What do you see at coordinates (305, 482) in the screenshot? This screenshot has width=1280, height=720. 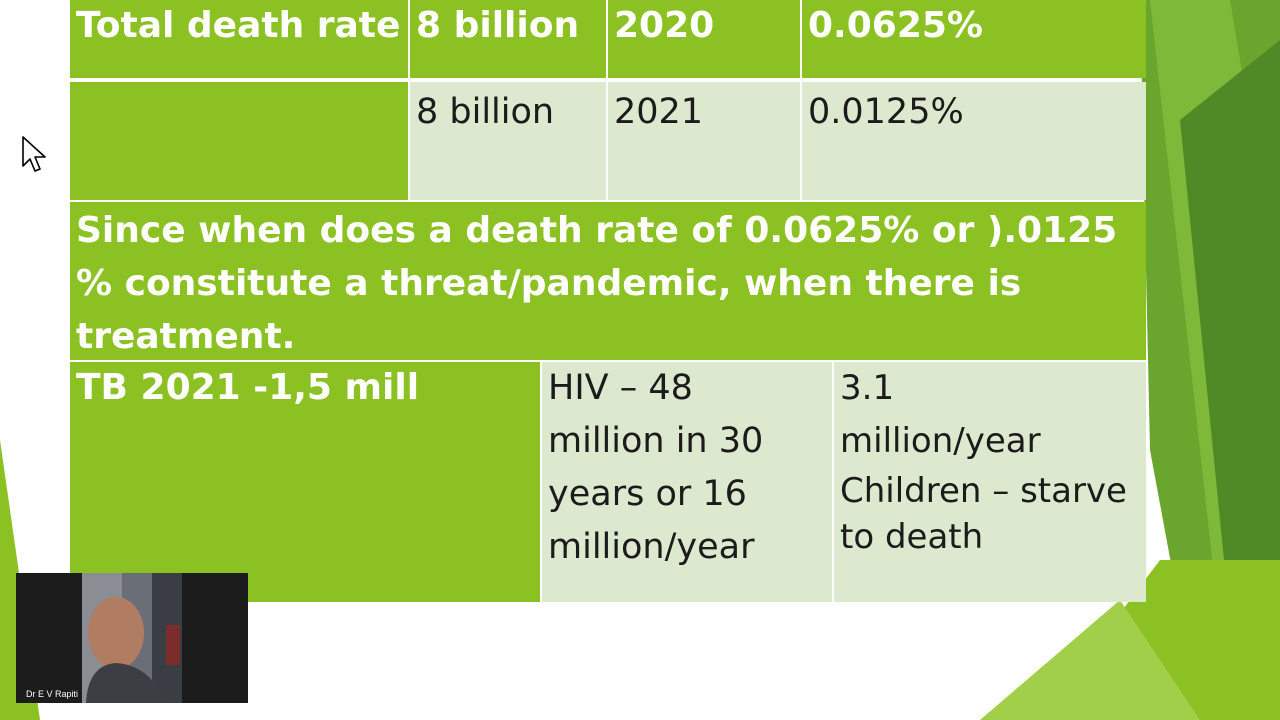 I see `tb-cell: TB 2021 -1,5 mill` at bounding box center [305, 482].